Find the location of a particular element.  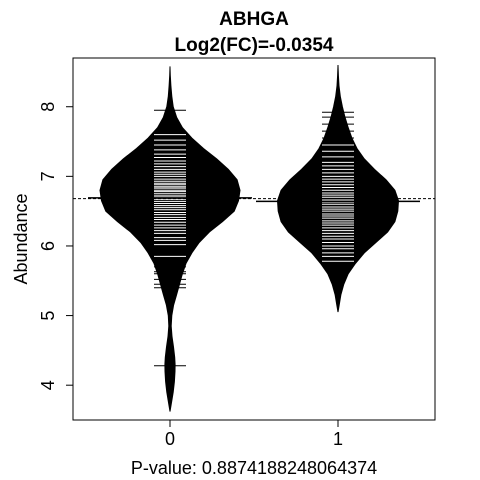

chart-subtitle: Log2(FC)=-0.0354 is located at coordinates (254, 45).